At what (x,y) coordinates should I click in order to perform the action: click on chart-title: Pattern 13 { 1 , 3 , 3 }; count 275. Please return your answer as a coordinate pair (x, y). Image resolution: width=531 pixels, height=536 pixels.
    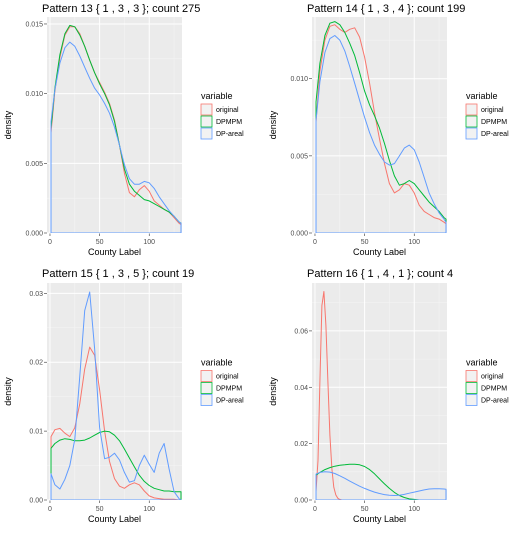
    Looking at the image, I should click on (121, 9).